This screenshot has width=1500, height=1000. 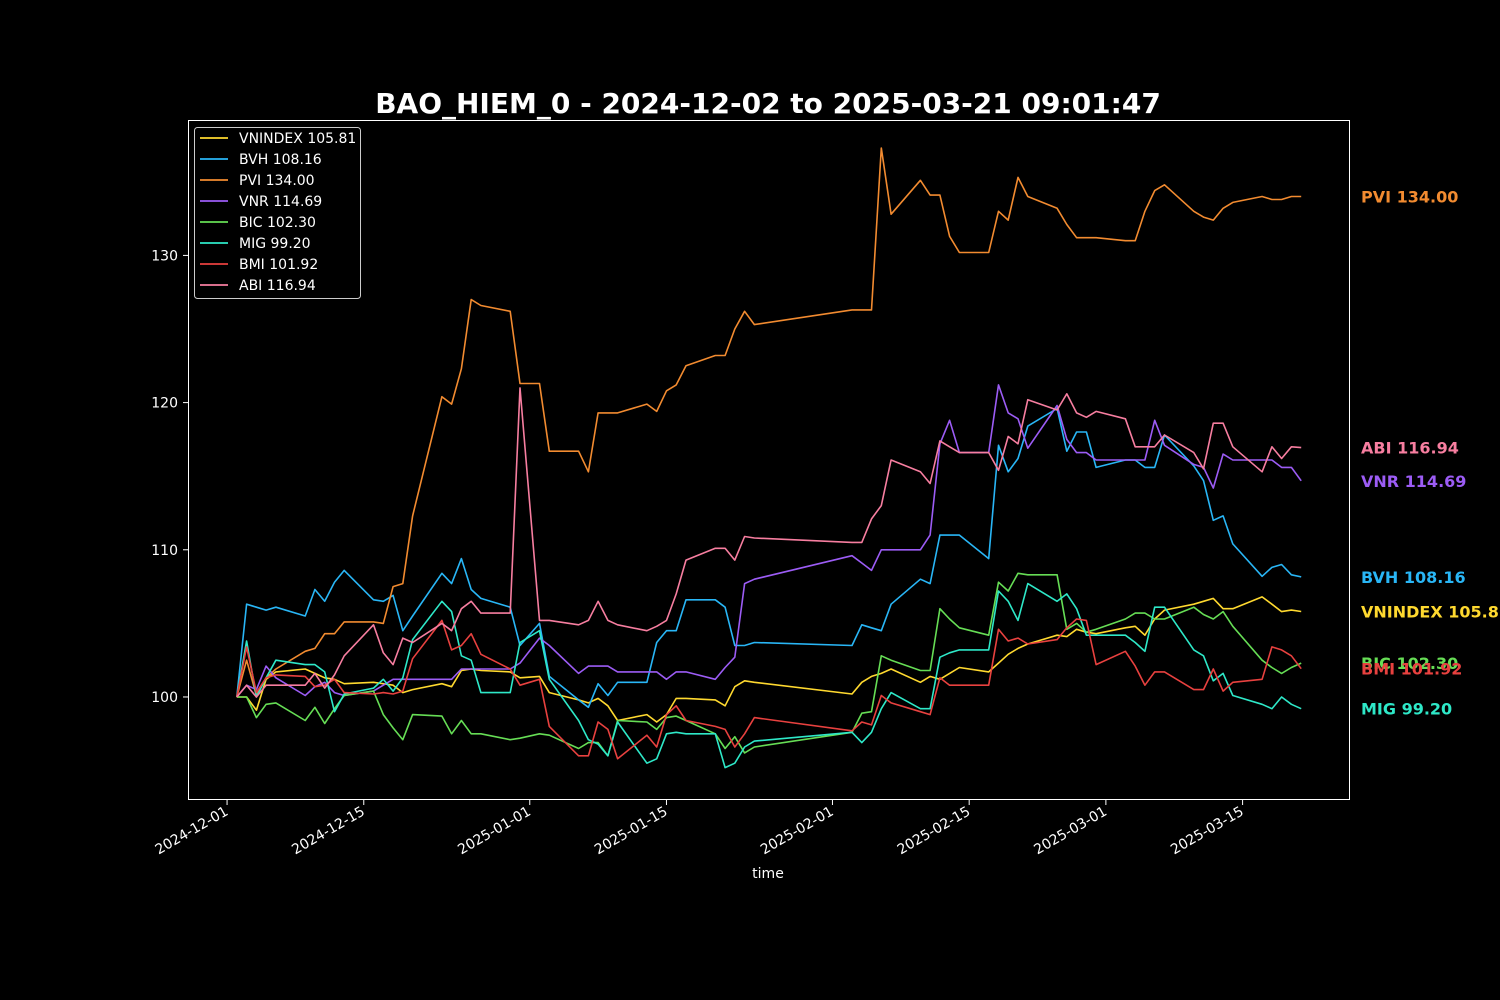 I want to click on legend-entry: BVH 108.16, so click(x=280, y=160).